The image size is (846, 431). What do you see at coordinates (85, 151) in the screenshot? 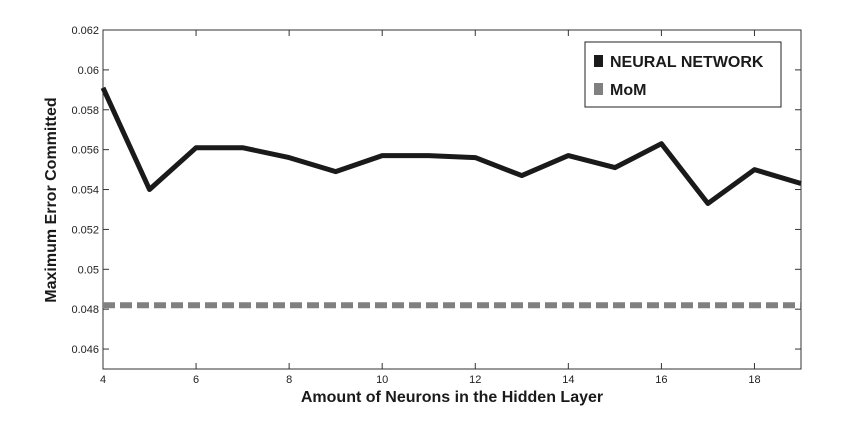
I see `y-tick-label: 0.056` at bounding box center [85, 151].